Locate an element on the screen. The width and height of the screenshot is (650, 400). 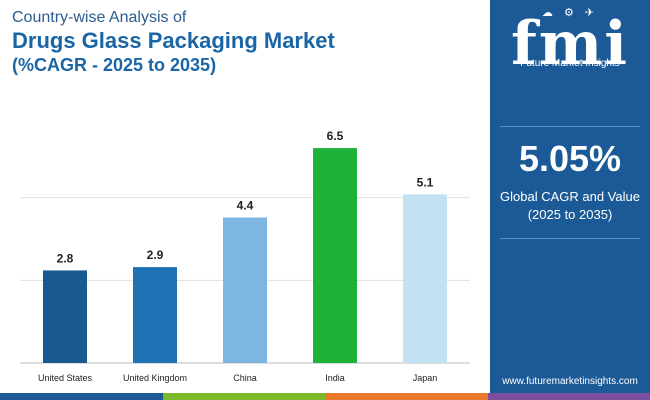
cagr-label-line1: Global CAGR and Value is located at coordinates (570, 196).